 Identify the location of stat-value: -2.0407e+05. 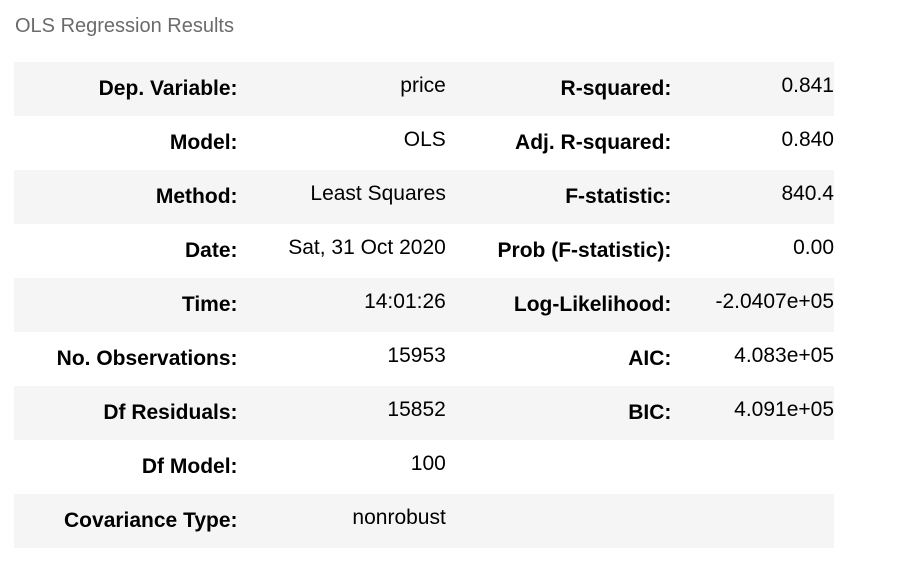
(774, 301).